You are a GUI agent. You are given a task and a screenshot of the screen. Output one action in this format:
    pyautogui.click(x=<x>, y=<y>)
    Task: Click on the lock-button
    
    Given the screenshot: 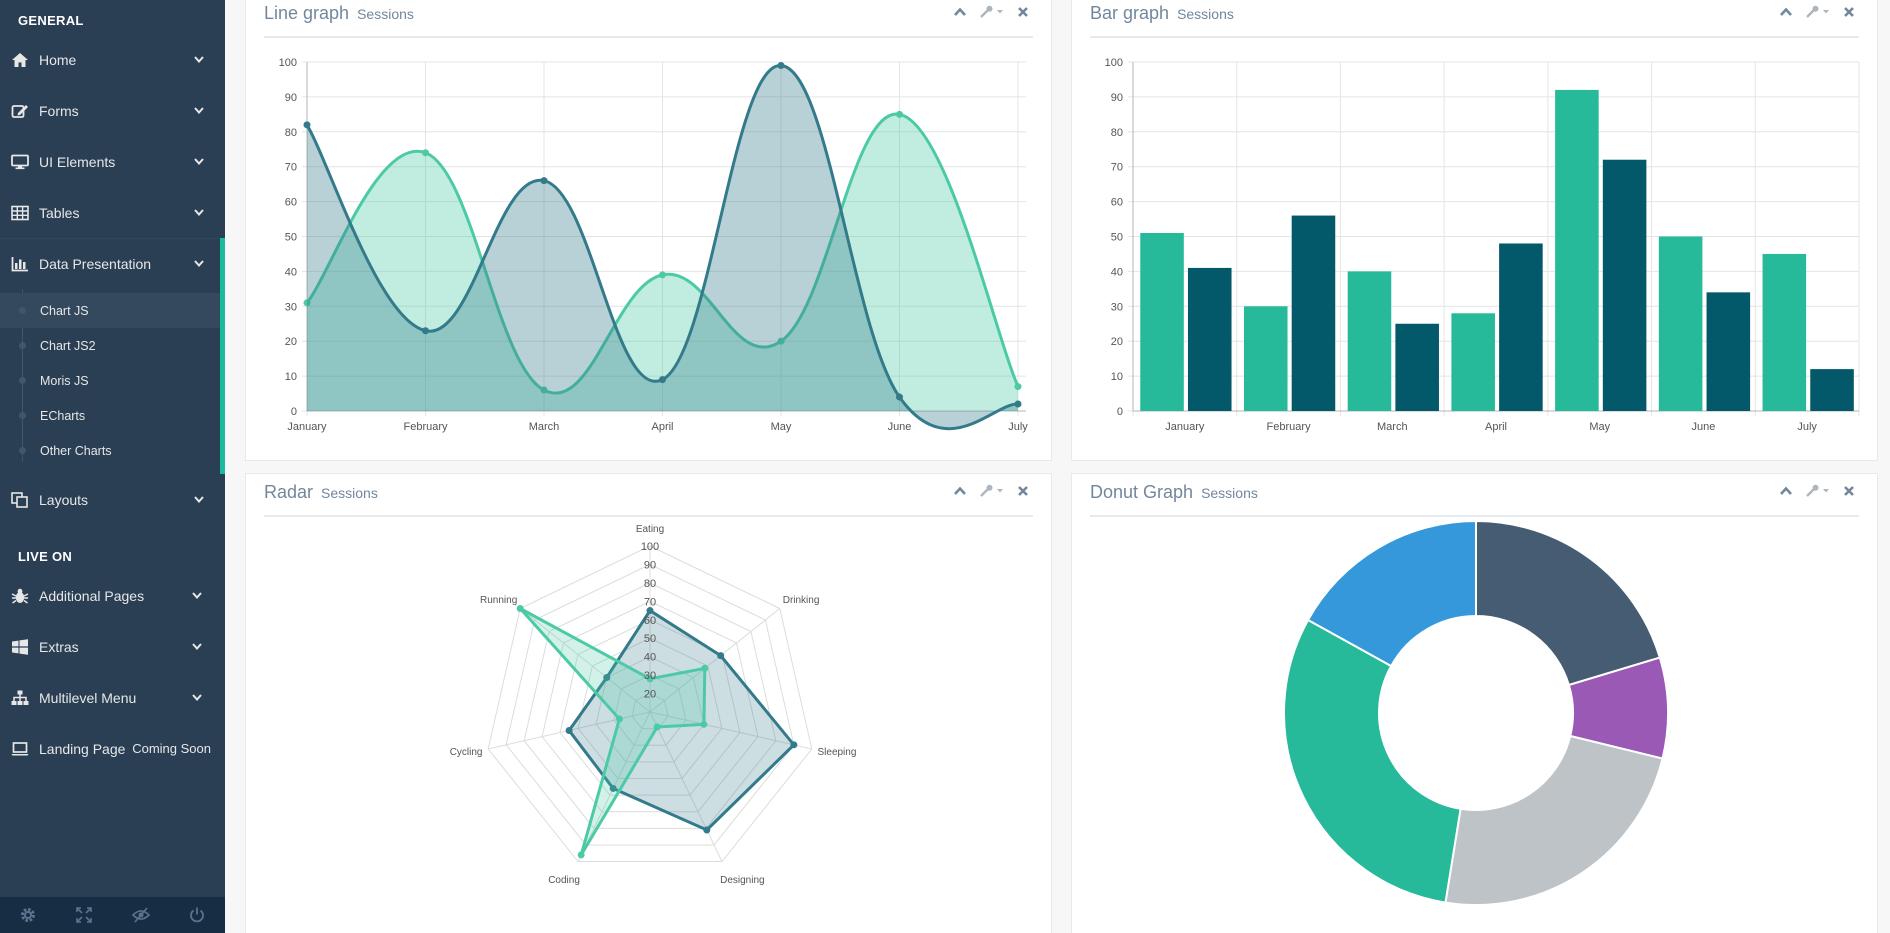 What is the action you would take?
    pyautogui.click(x=141, y=915)
    